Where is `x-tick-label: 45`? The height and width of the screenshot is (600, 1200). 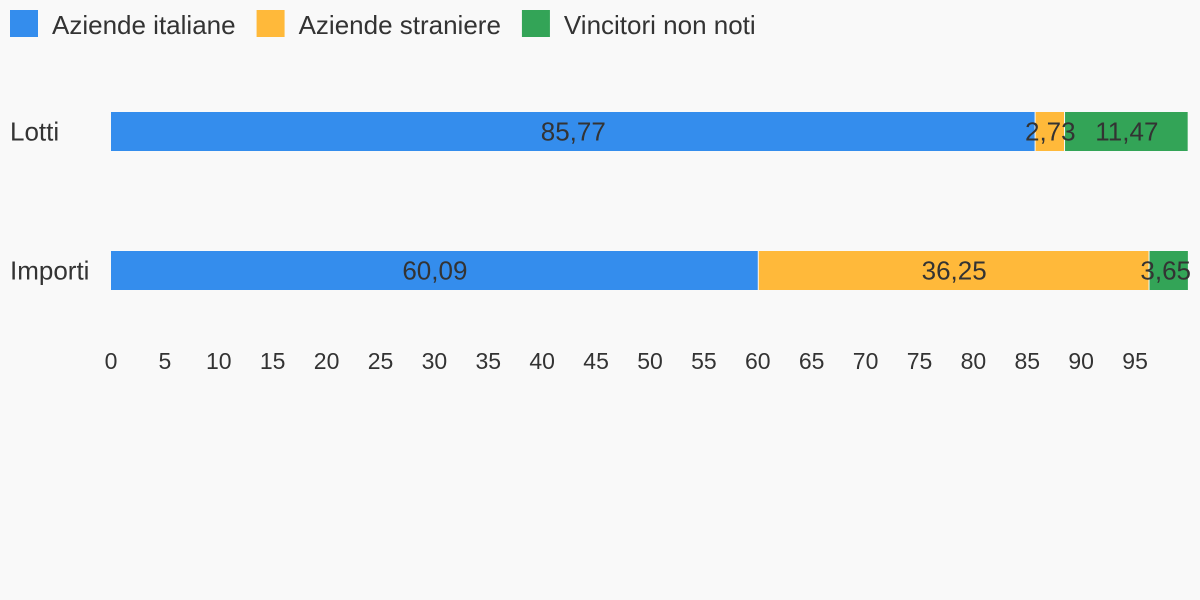
x-tick-label: 45 is located at coordinates (596, 361).